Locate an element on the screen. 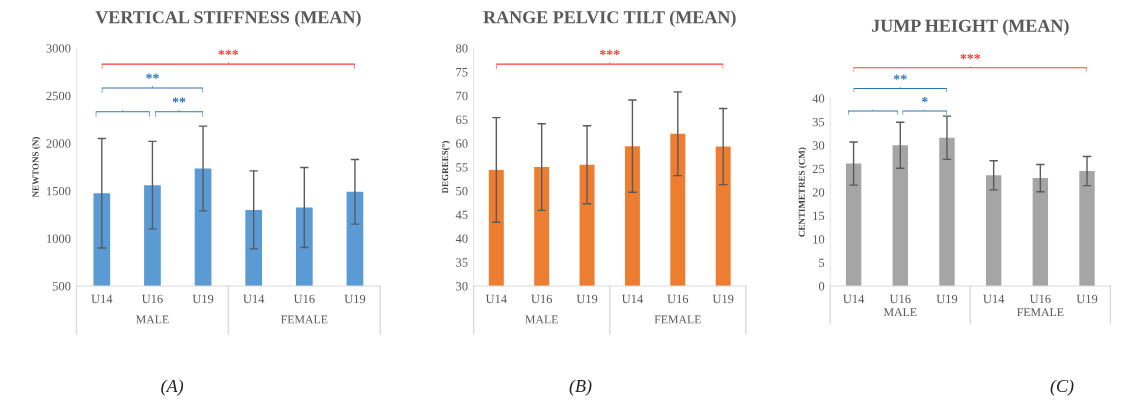 The width and height of the screenshot is (1125, 408). y-tick-label: 70 is located at coordinates (462, 96).